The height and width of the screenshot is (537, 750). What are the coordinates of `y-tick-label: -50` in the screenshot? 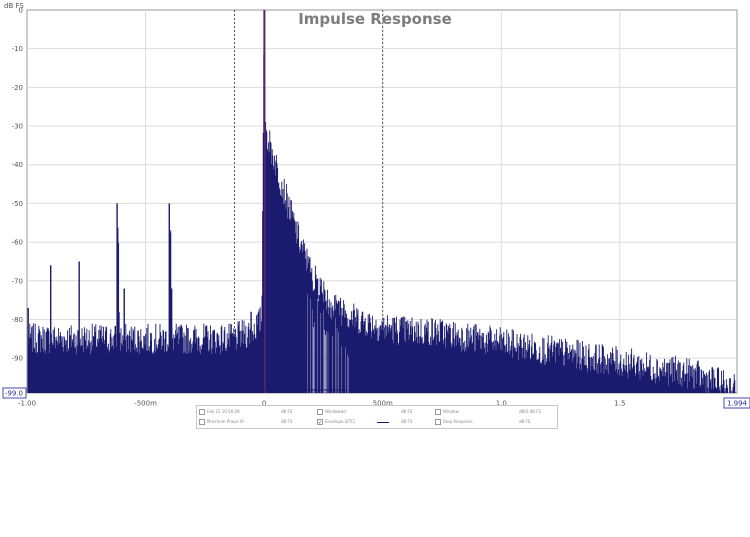 It's located at (17, 204).